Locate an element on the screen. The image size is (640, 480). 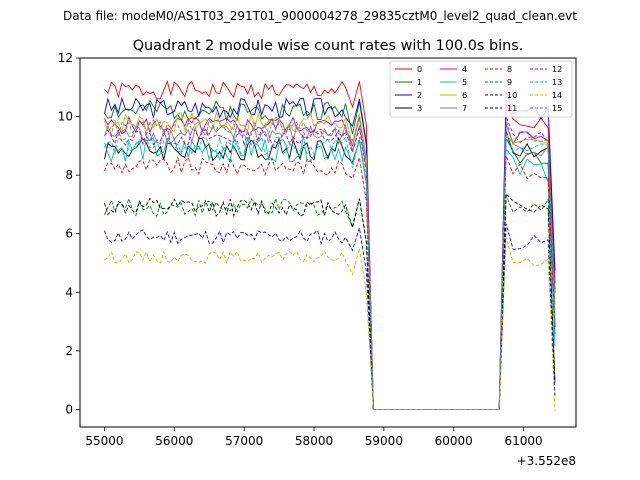
legend-frame is located at coordinates (481, 89).